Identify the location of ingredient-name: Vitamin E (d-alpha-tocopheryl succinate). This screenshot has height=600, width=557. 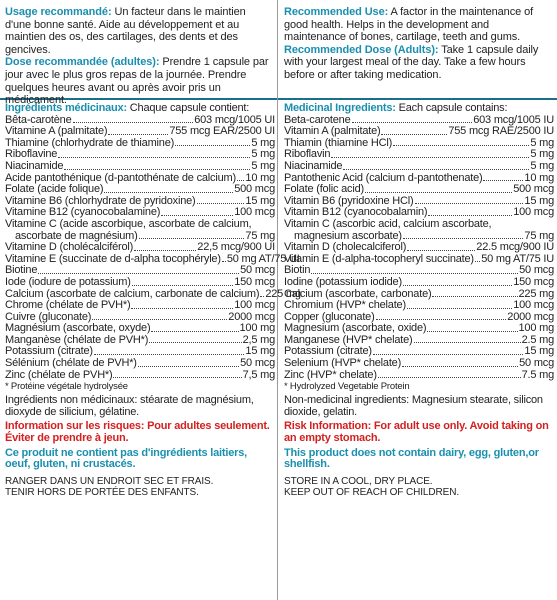
(379, 258).